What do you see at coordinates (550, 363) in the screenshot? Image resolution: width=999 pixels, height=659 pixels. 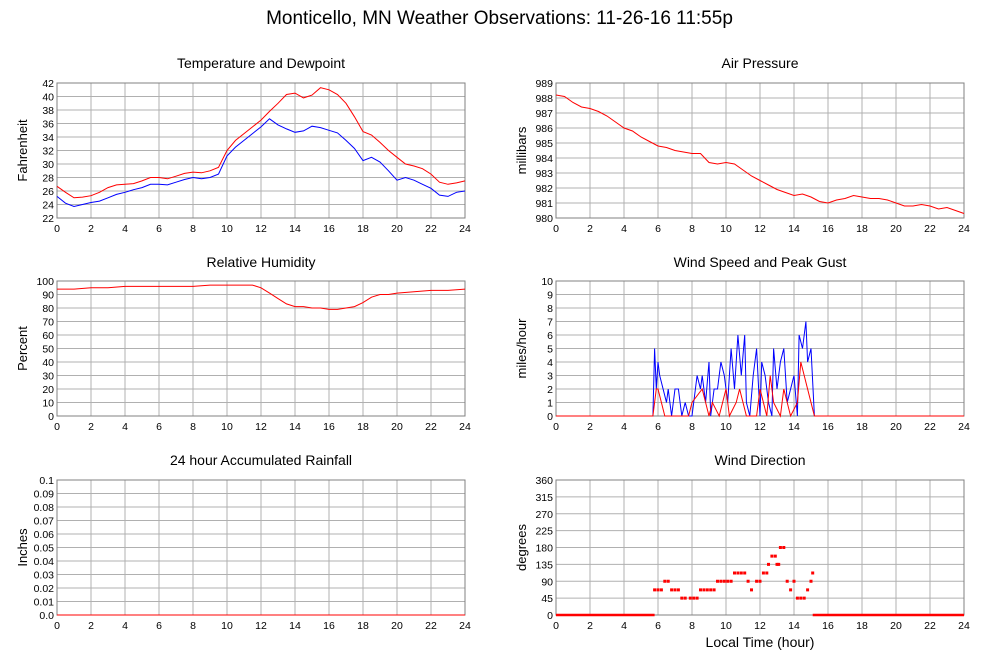 I see `y-tick-label: 4` at bounding box center [550, 363].